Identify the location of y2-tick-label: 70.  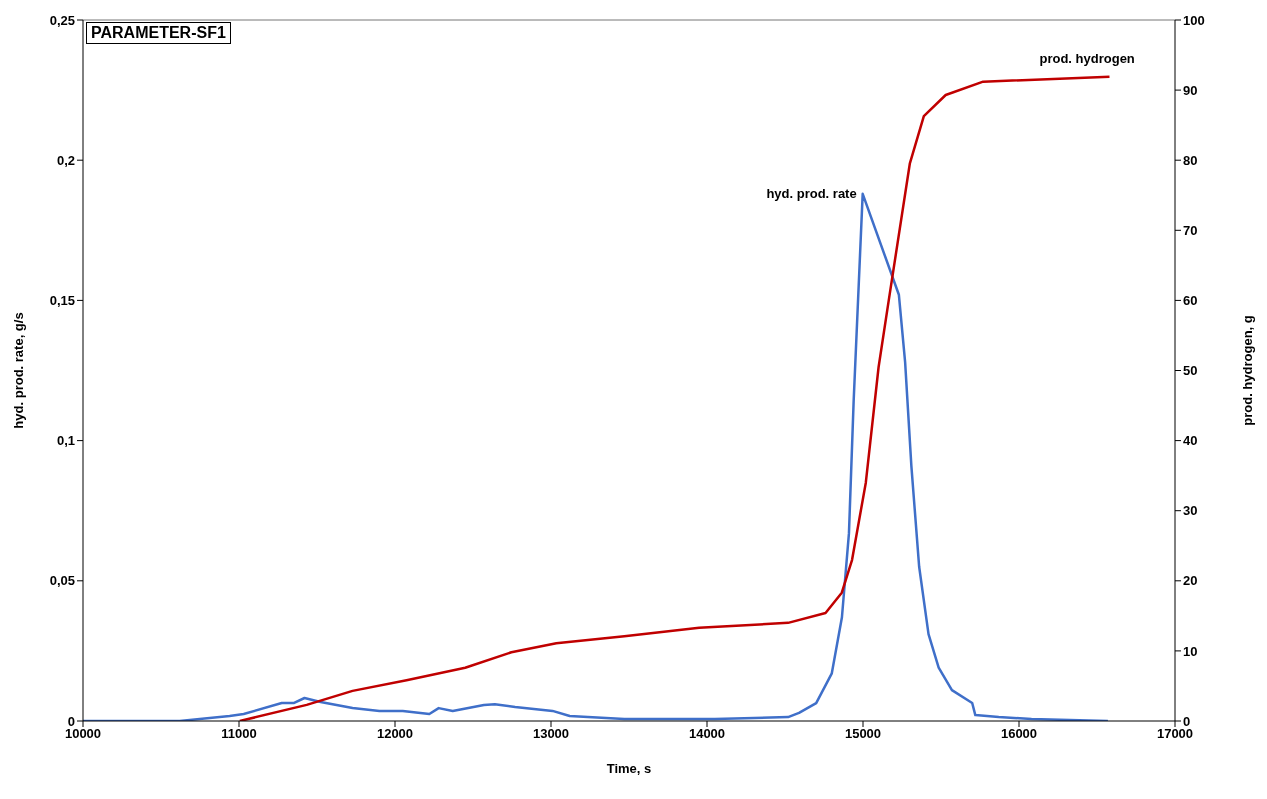
(1190, 230).